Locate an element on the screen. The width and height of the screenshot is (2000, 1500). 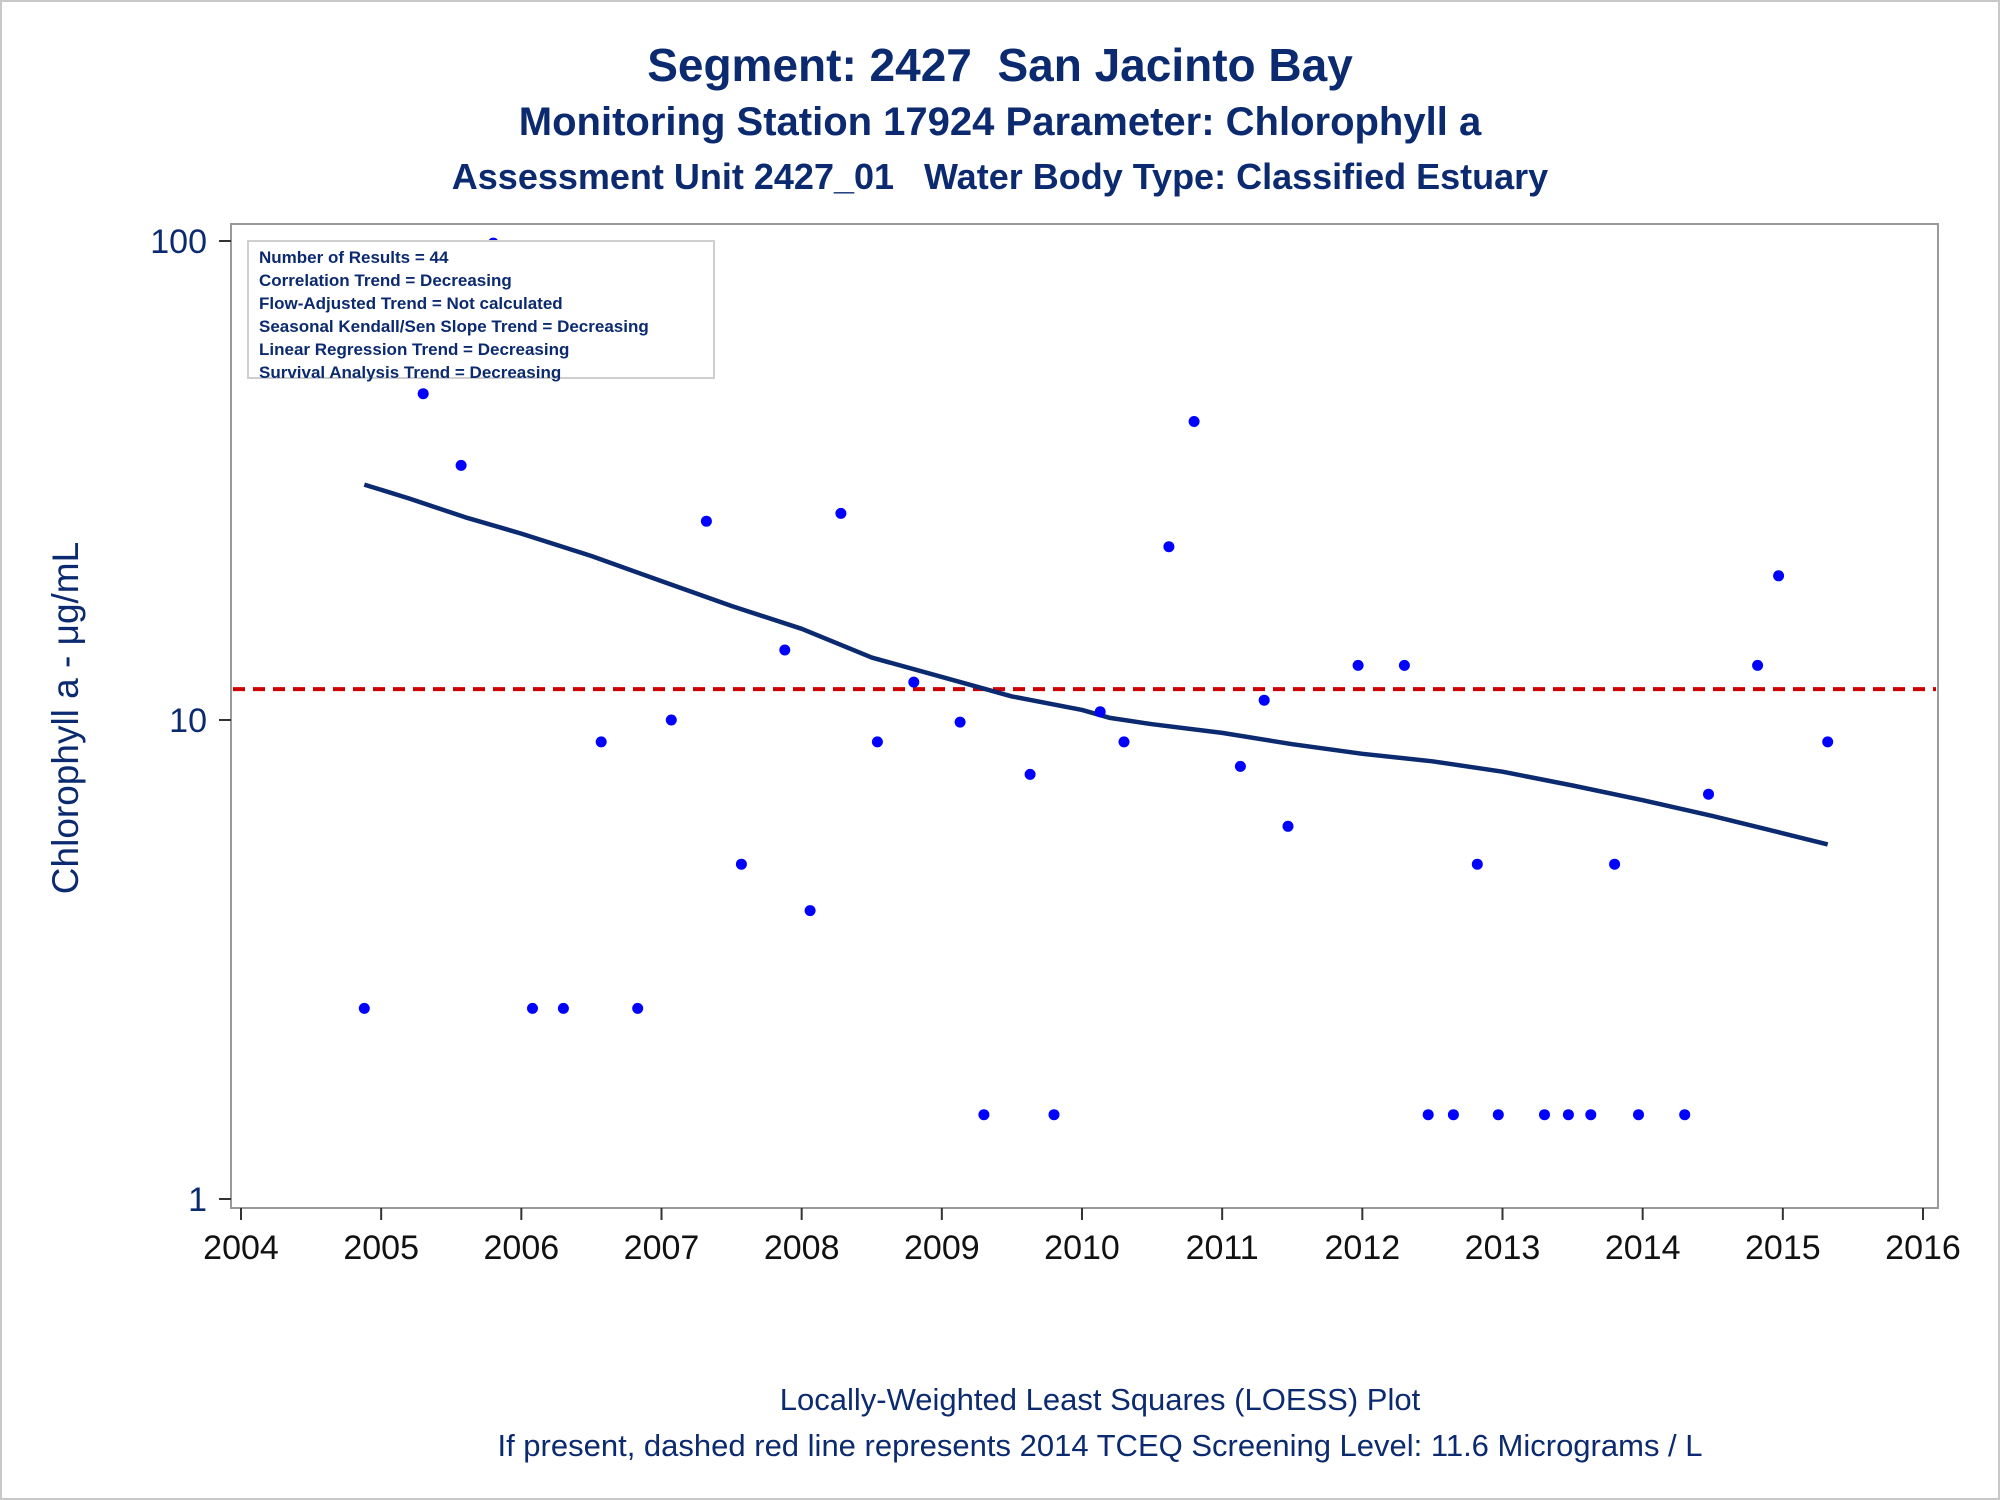
y-tick-label: 10 is located at coordinates (188, 721).